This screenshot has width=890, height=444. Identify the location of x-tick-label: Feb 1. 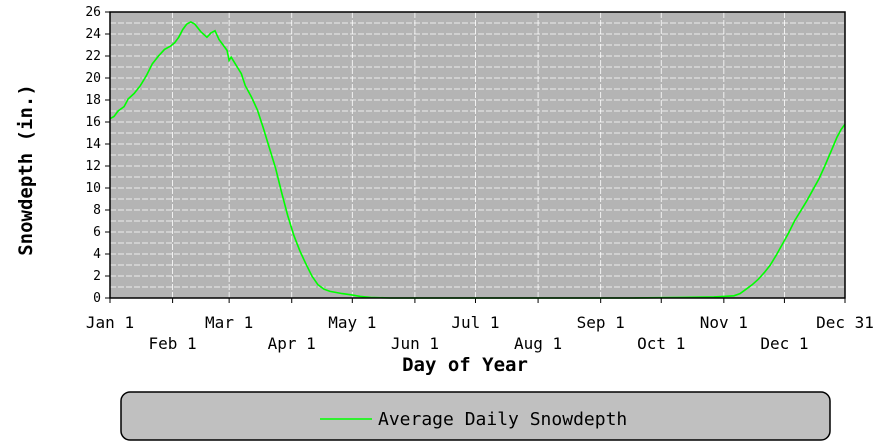
(173, 343).